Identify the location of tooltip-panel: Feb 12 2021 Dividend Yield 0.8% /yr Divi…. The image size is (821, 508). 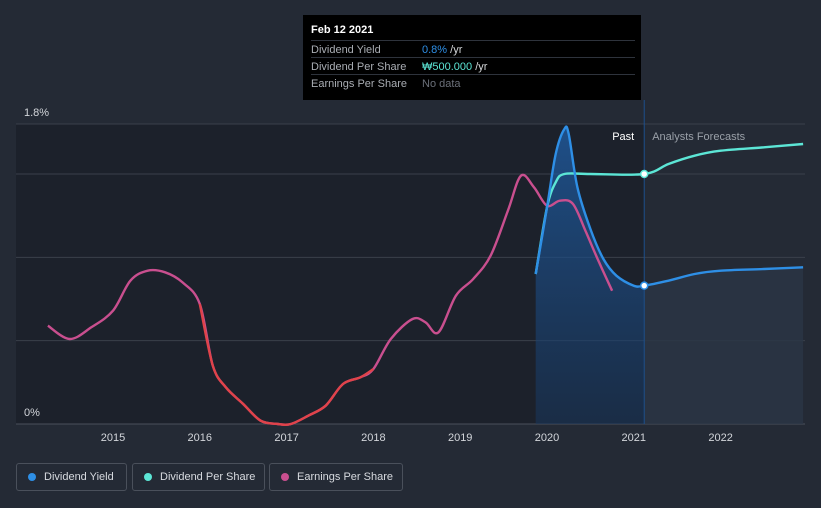
(472, 57).